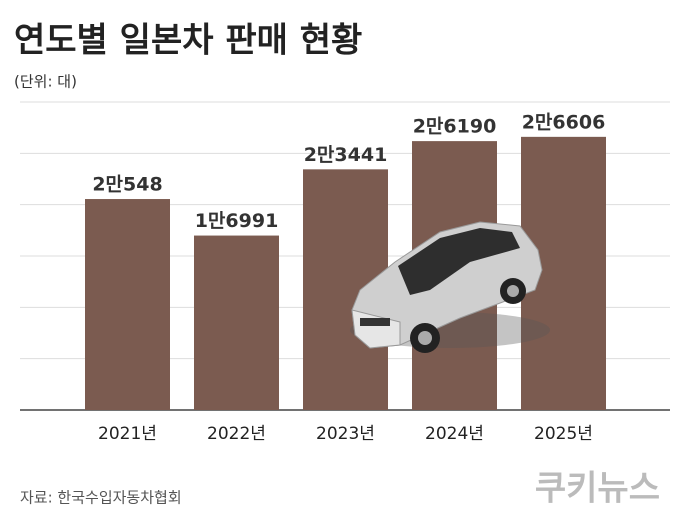 Image resolution: width=690 pixels, height=523 pixels. What do you see at coordinates (101, 498) in the screenshot?
I see `source: 자료: 한국수입자동차협회` at bounding box center [101, 498].